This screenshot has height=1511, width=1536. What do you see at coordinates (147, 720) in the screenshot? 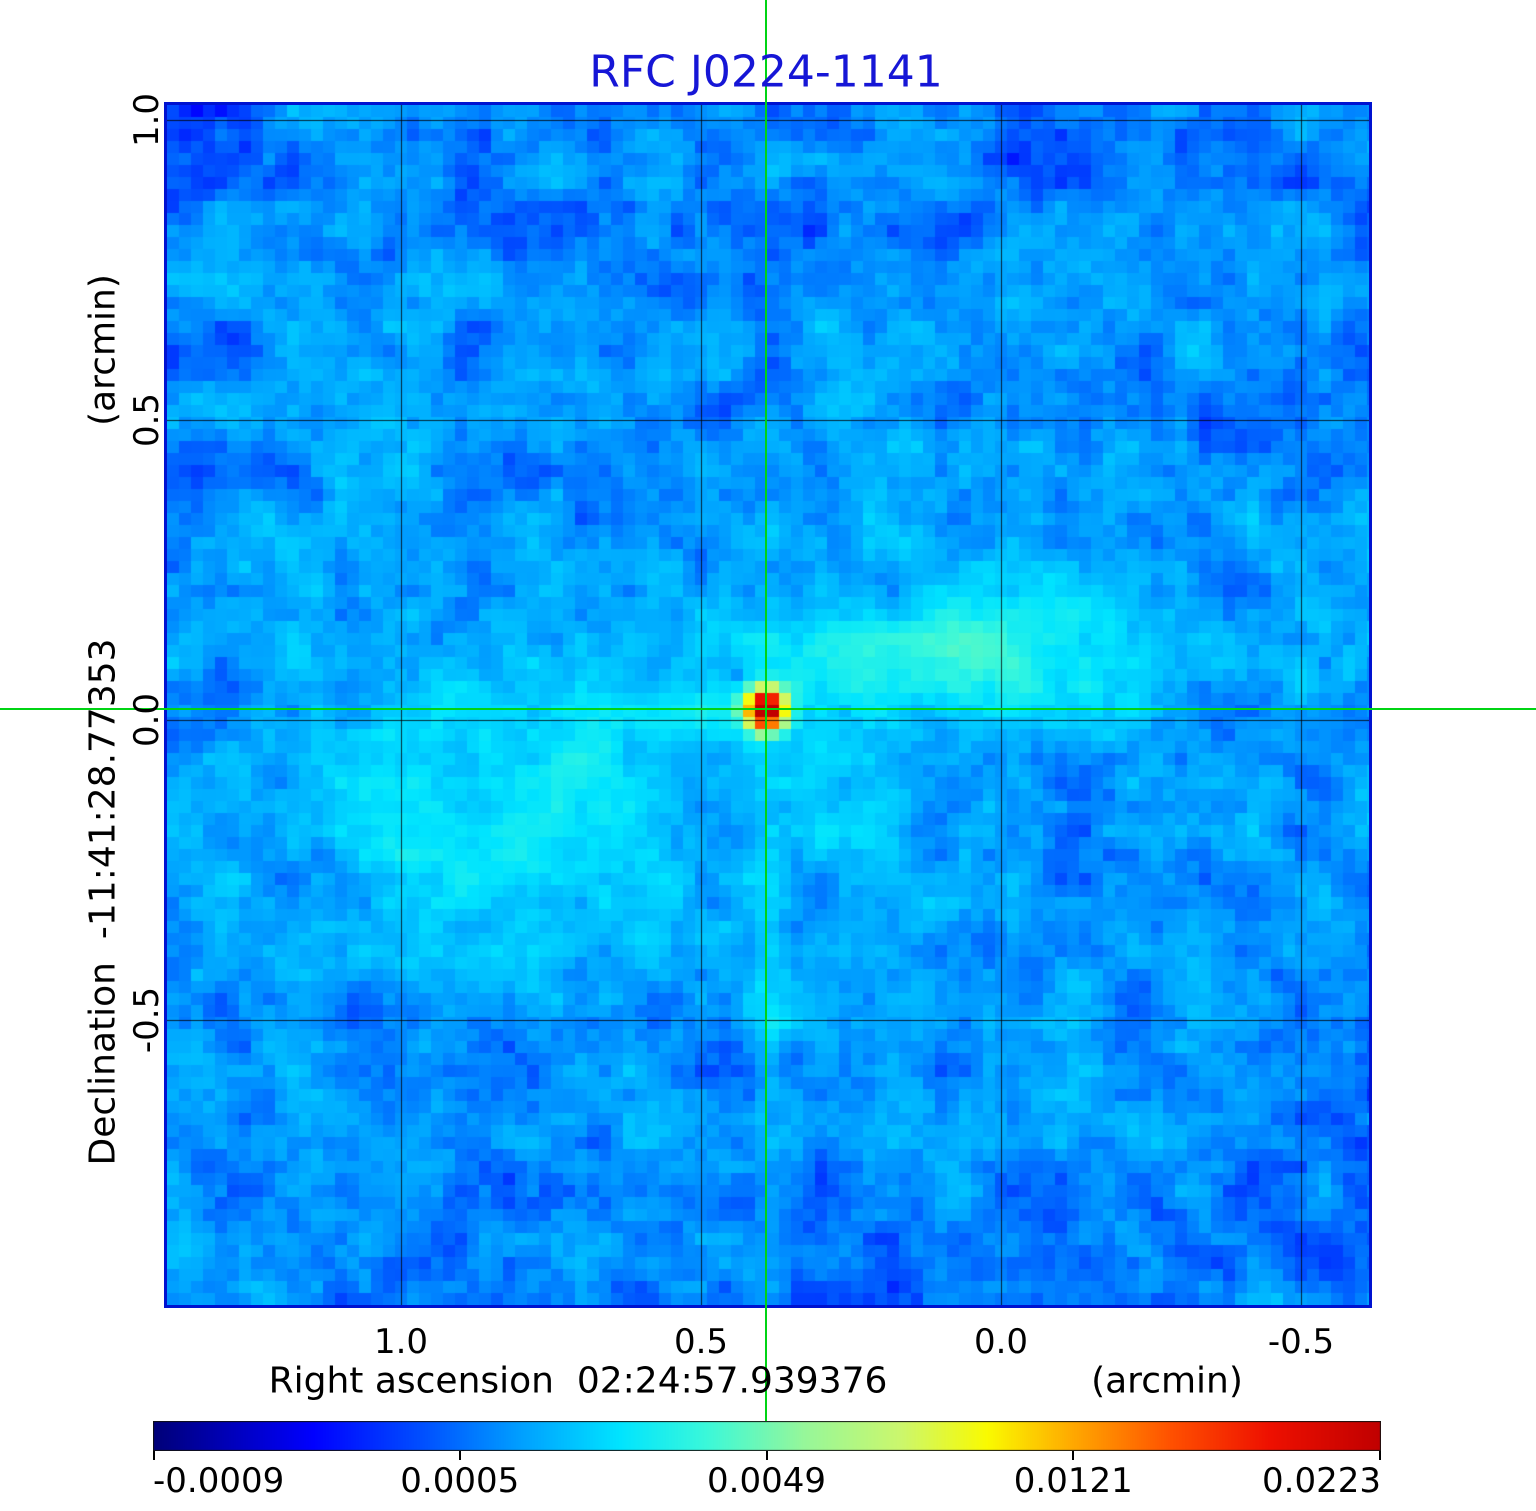
I see `y-axis-tick-label: 0.0` at bounding box center [147, 720].